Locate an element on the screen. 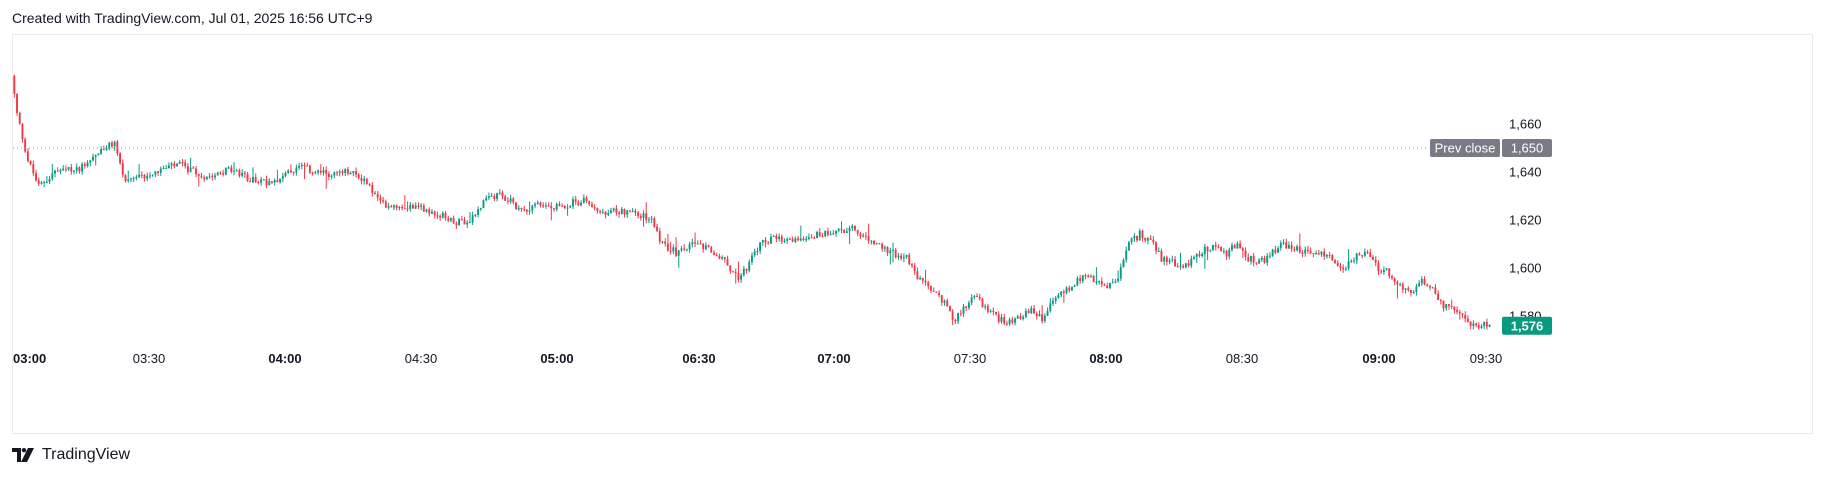  prev-close-value: 1,650 is located at coordinates (1527, 147).